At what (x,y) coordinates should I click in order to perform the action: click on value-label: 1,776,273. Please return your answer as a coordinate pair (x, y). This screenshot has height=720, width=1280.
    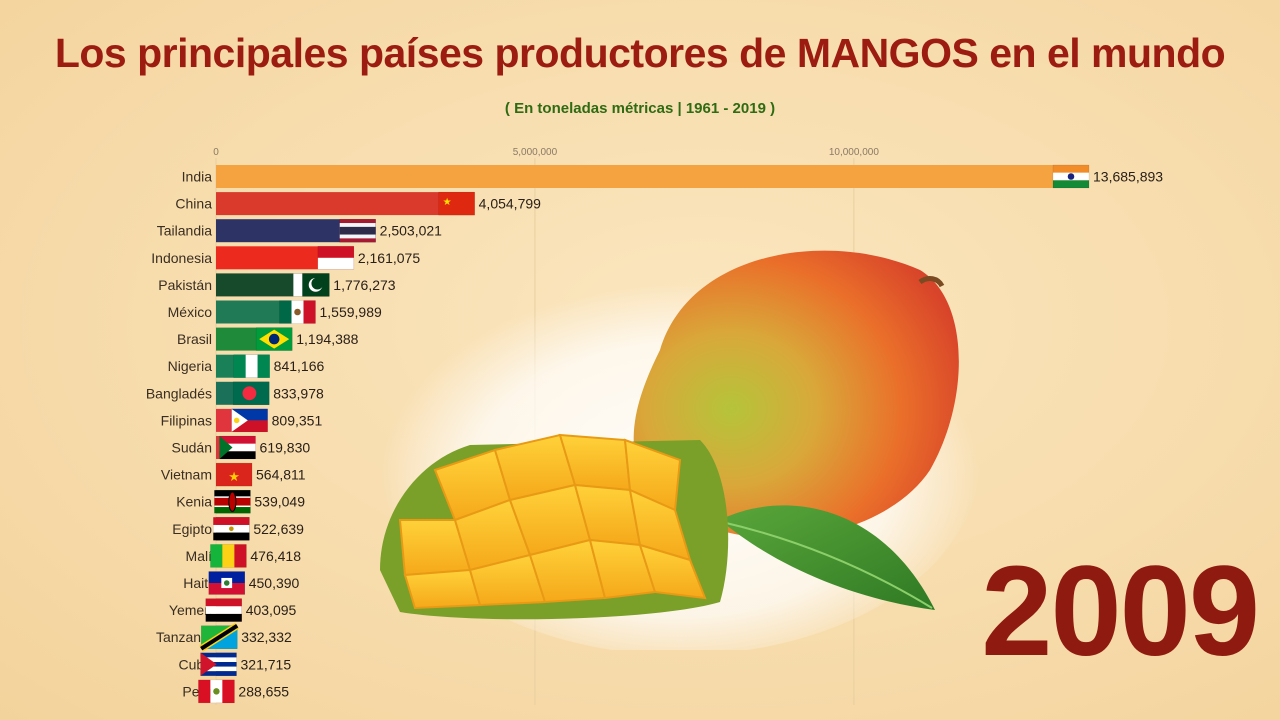
    Looking at the image, I should click on (364, 285).